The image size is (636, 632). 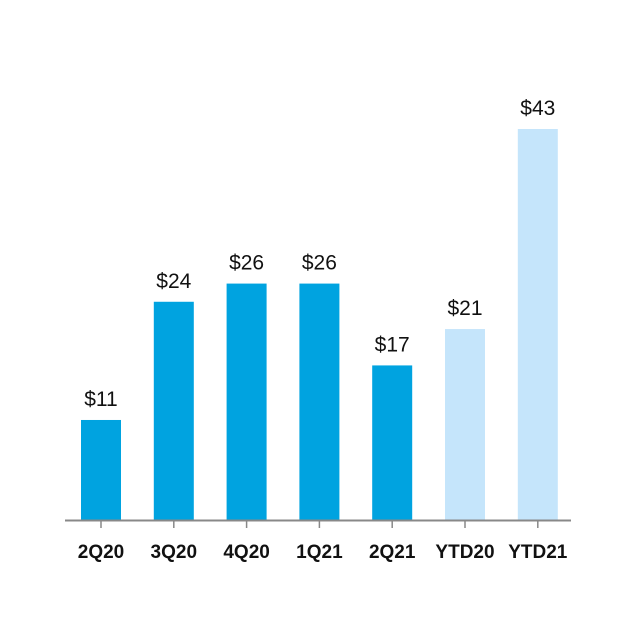 I want to click on data-label-2q21: $17, so click(x=392, y=344).